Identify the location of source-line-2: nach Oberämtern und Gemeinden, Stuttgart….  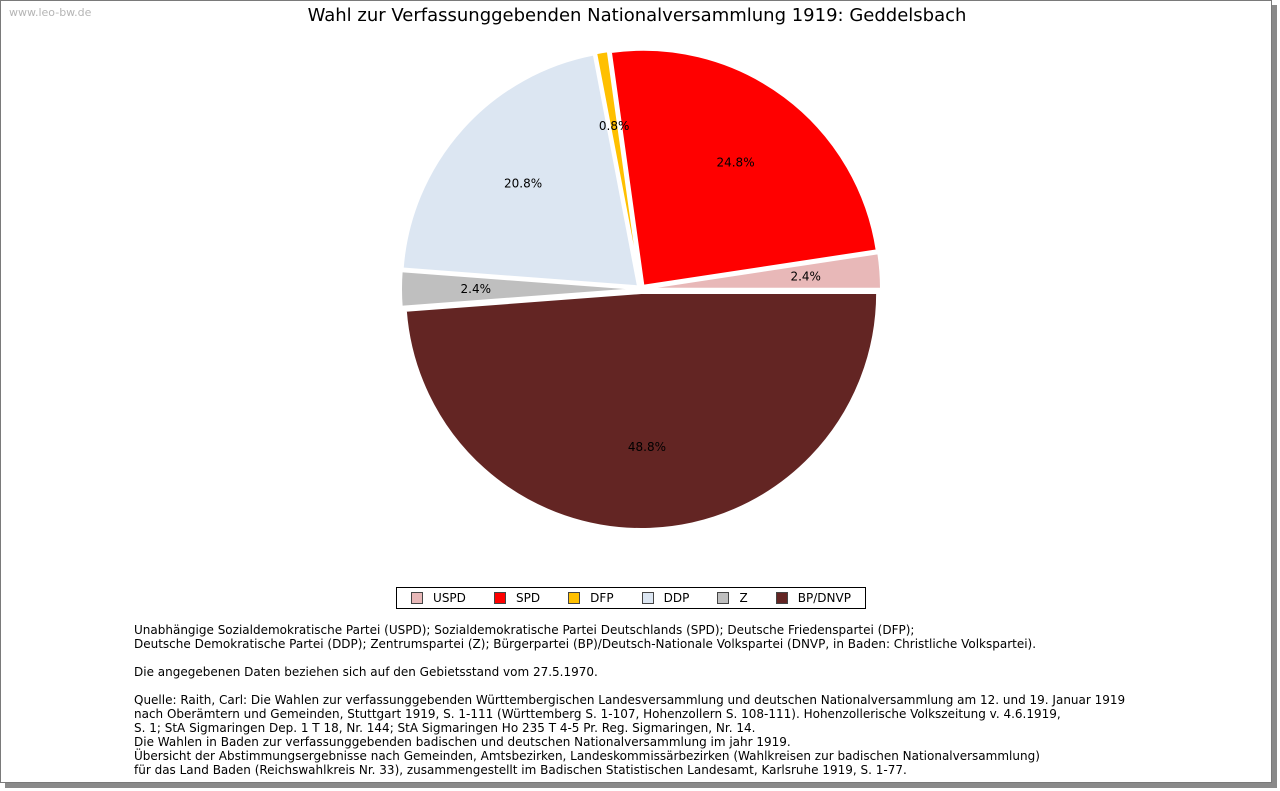
(597, 714).